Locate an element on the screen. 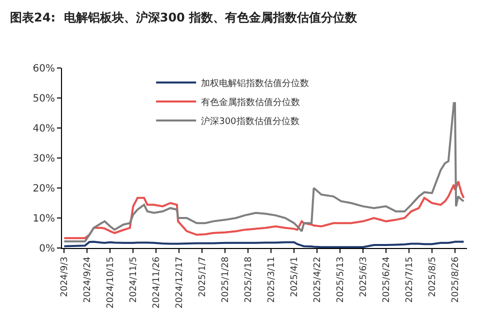 The image size is (500, 333). x-tick-label: 2025/6/3 is located at coordinates (363, 277).